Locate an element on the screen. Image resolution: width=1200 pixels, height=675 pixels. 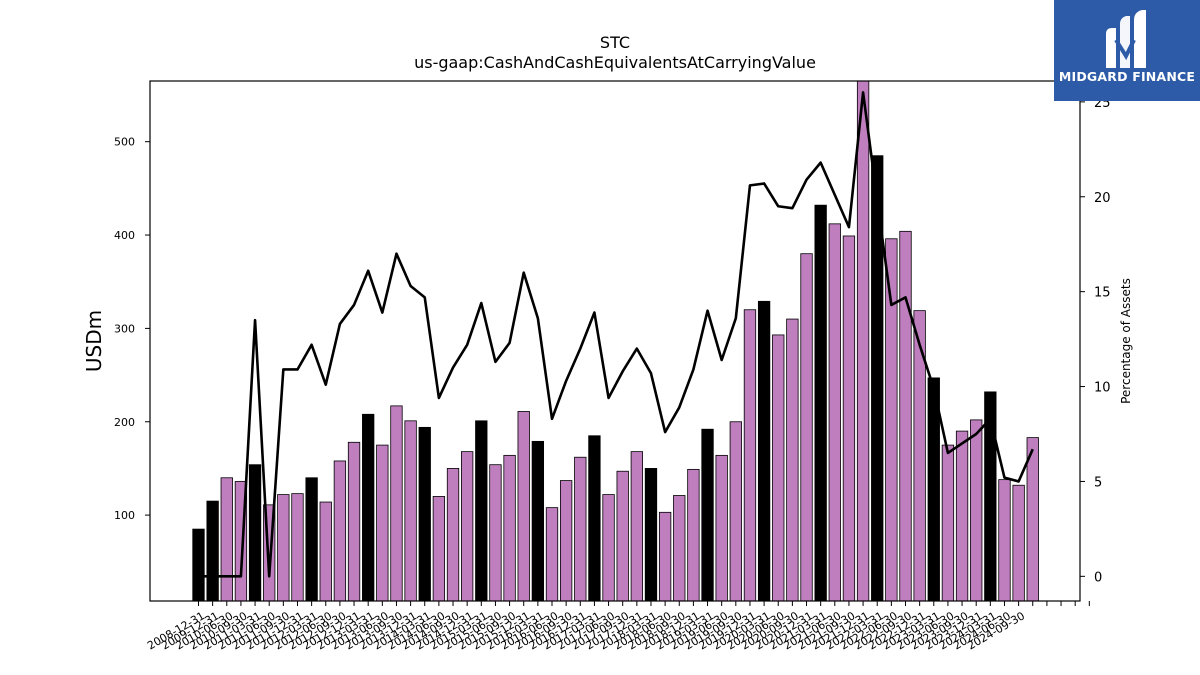
y-tick-label: 300 is located at coordinates (124, 328).